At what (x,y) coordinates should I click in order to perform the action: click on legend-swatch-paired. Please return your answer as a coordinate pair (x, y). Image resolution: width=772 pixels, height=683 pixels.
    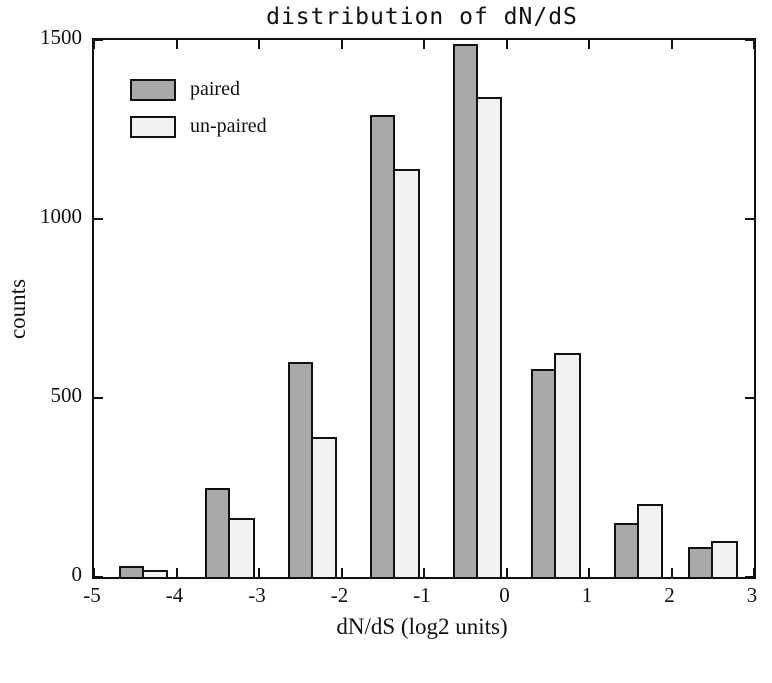
    Looking at the image, I should click on (153, 89).